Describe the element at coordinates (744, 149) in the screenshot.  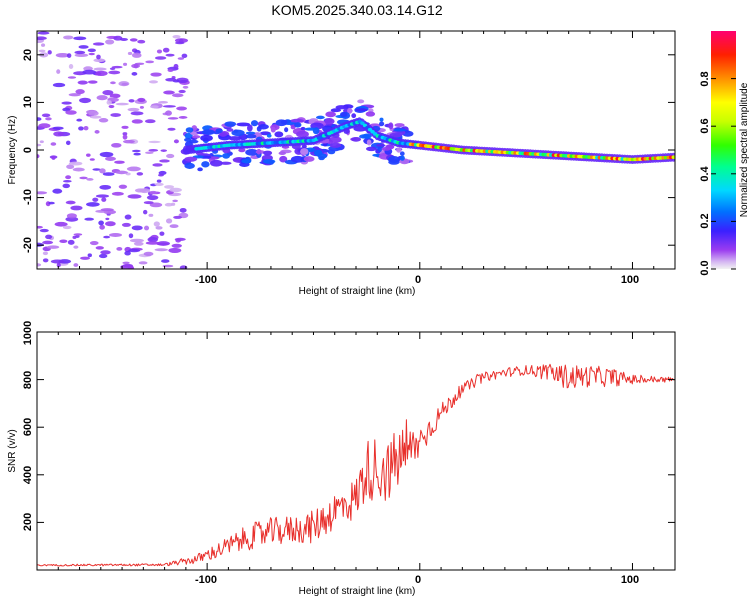
I see `colorbar-label: Normalized spectral amplitude` at that location.